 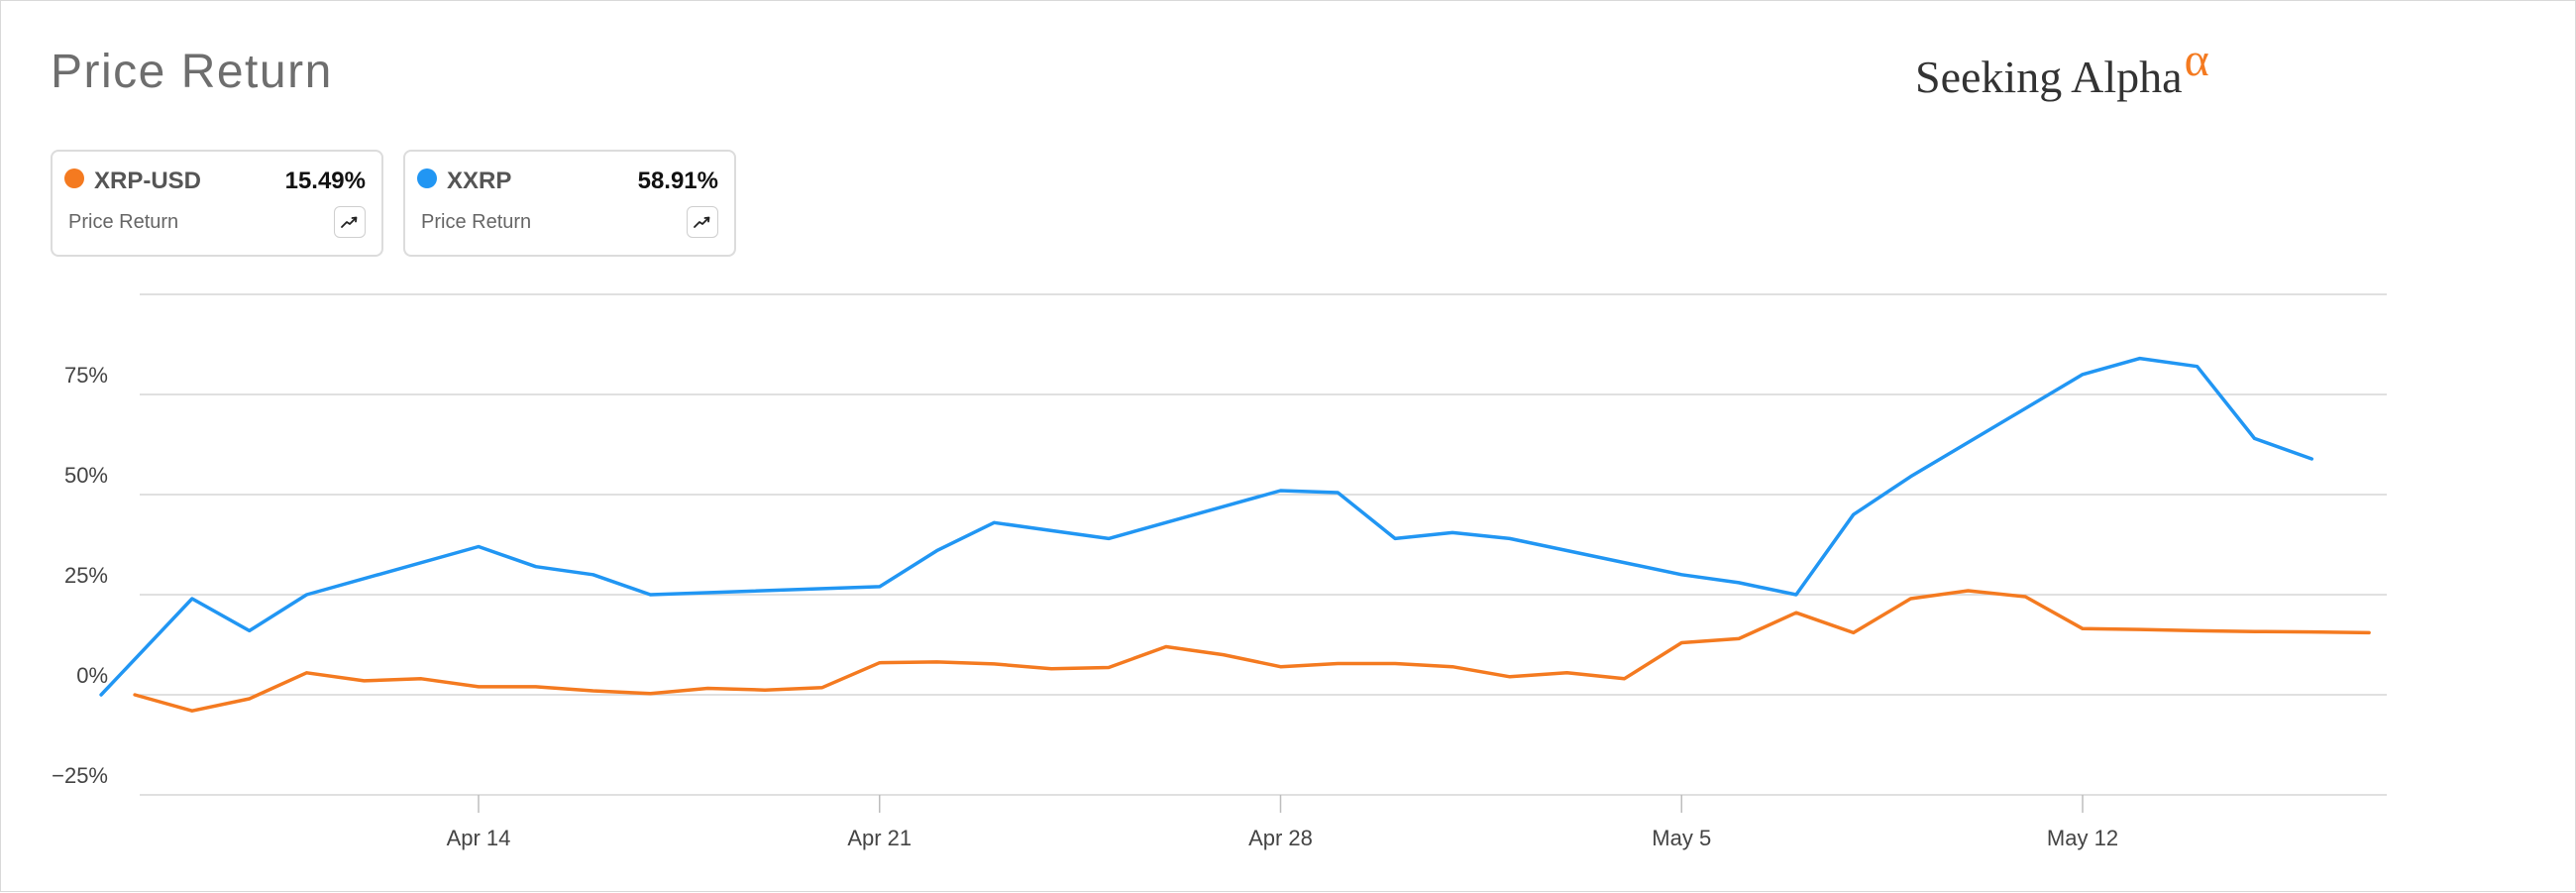 What do you see at coordinates (479, 180) in the screenshot?
I see `legend-ticker: XXRP` at bounding box center [479, 180].